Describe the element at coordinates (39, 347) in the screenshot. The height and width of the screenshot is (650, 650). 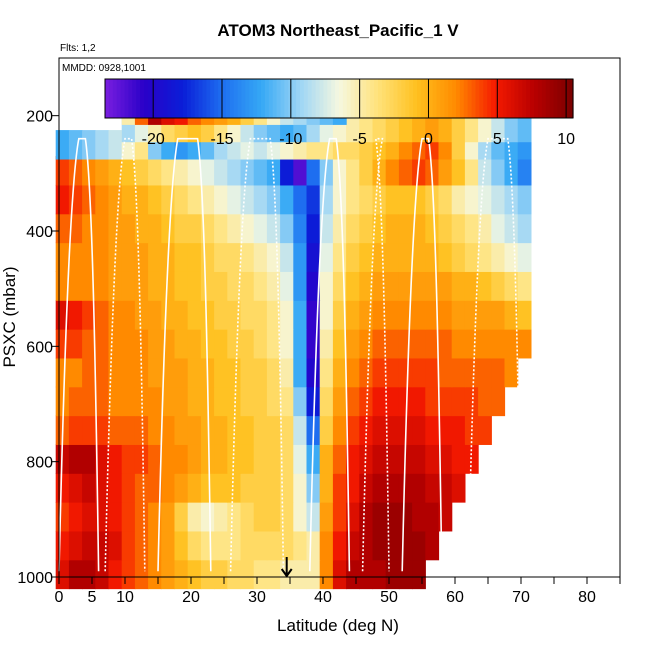
I see `y-tick-label: 600` at that location.